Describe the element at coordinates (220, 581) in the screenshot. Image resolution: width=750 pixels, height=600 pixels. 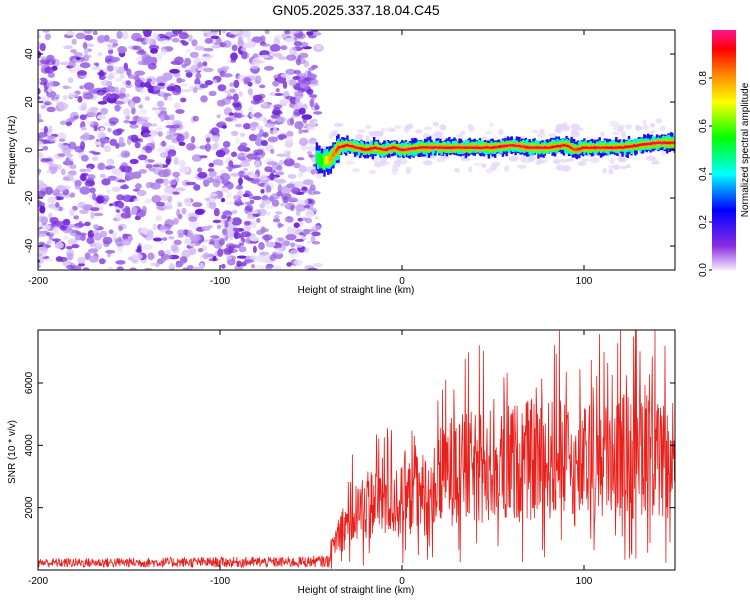
I see `x-tick-label: -100` at that location.